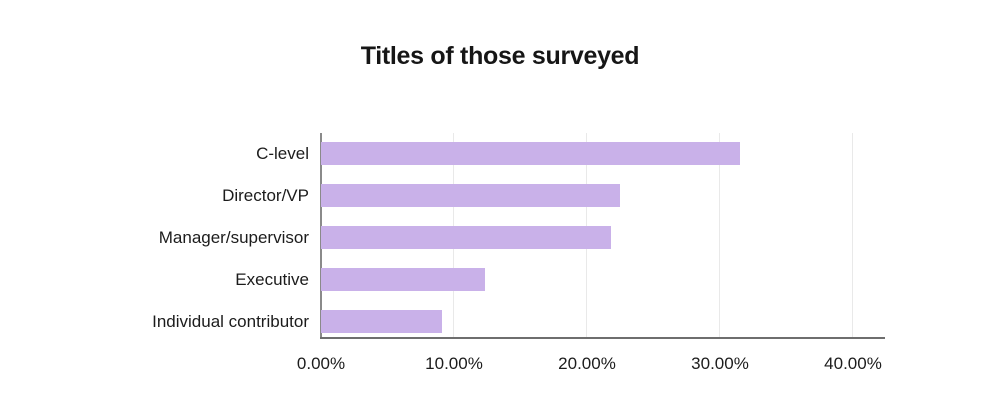 The width and height of the screenshot is (1000, 418). Describe the element at coordinates (471, 195) in the screenshot. I see `bar-director-vp` at that location.